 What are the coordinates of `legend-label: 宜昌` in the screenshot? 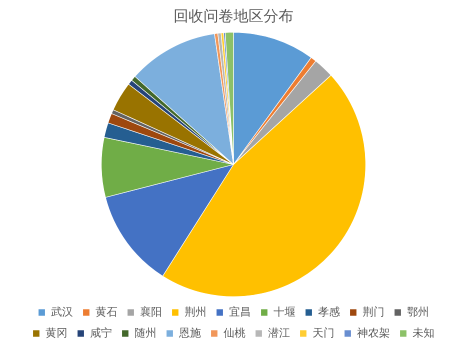 It's located at (239, 311).